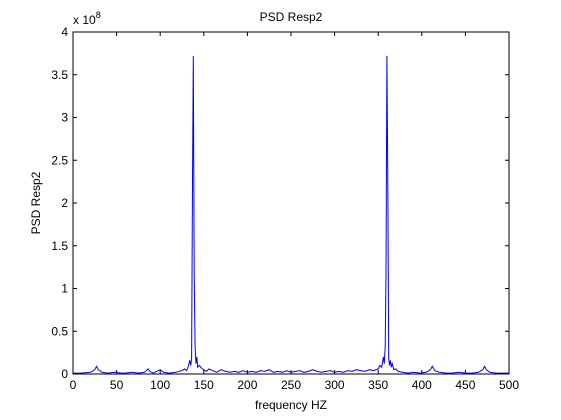  I want to click on x-tick-label: 400, so click(422, 385).